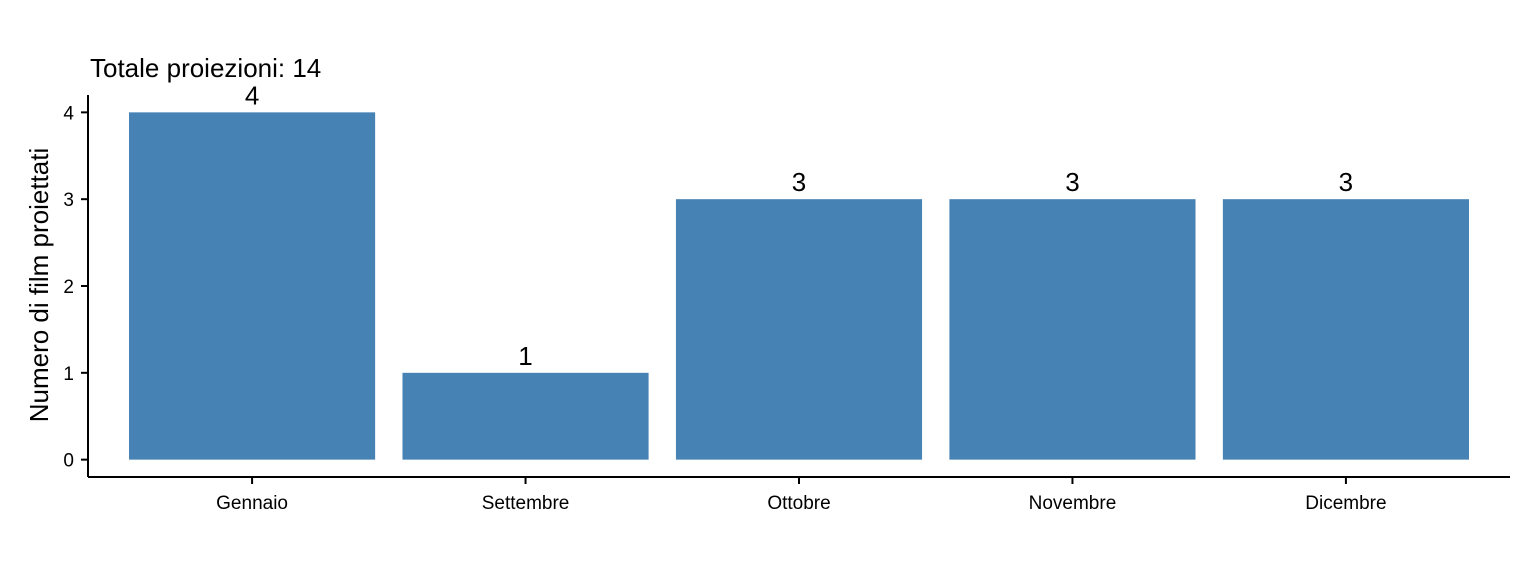 The height and width of the screenshot is (576, 1536). Describe the element at coordinates (205, 68) in the screenshot. I see `chart-subtitle: Totale proiezioni: 14` at that location.